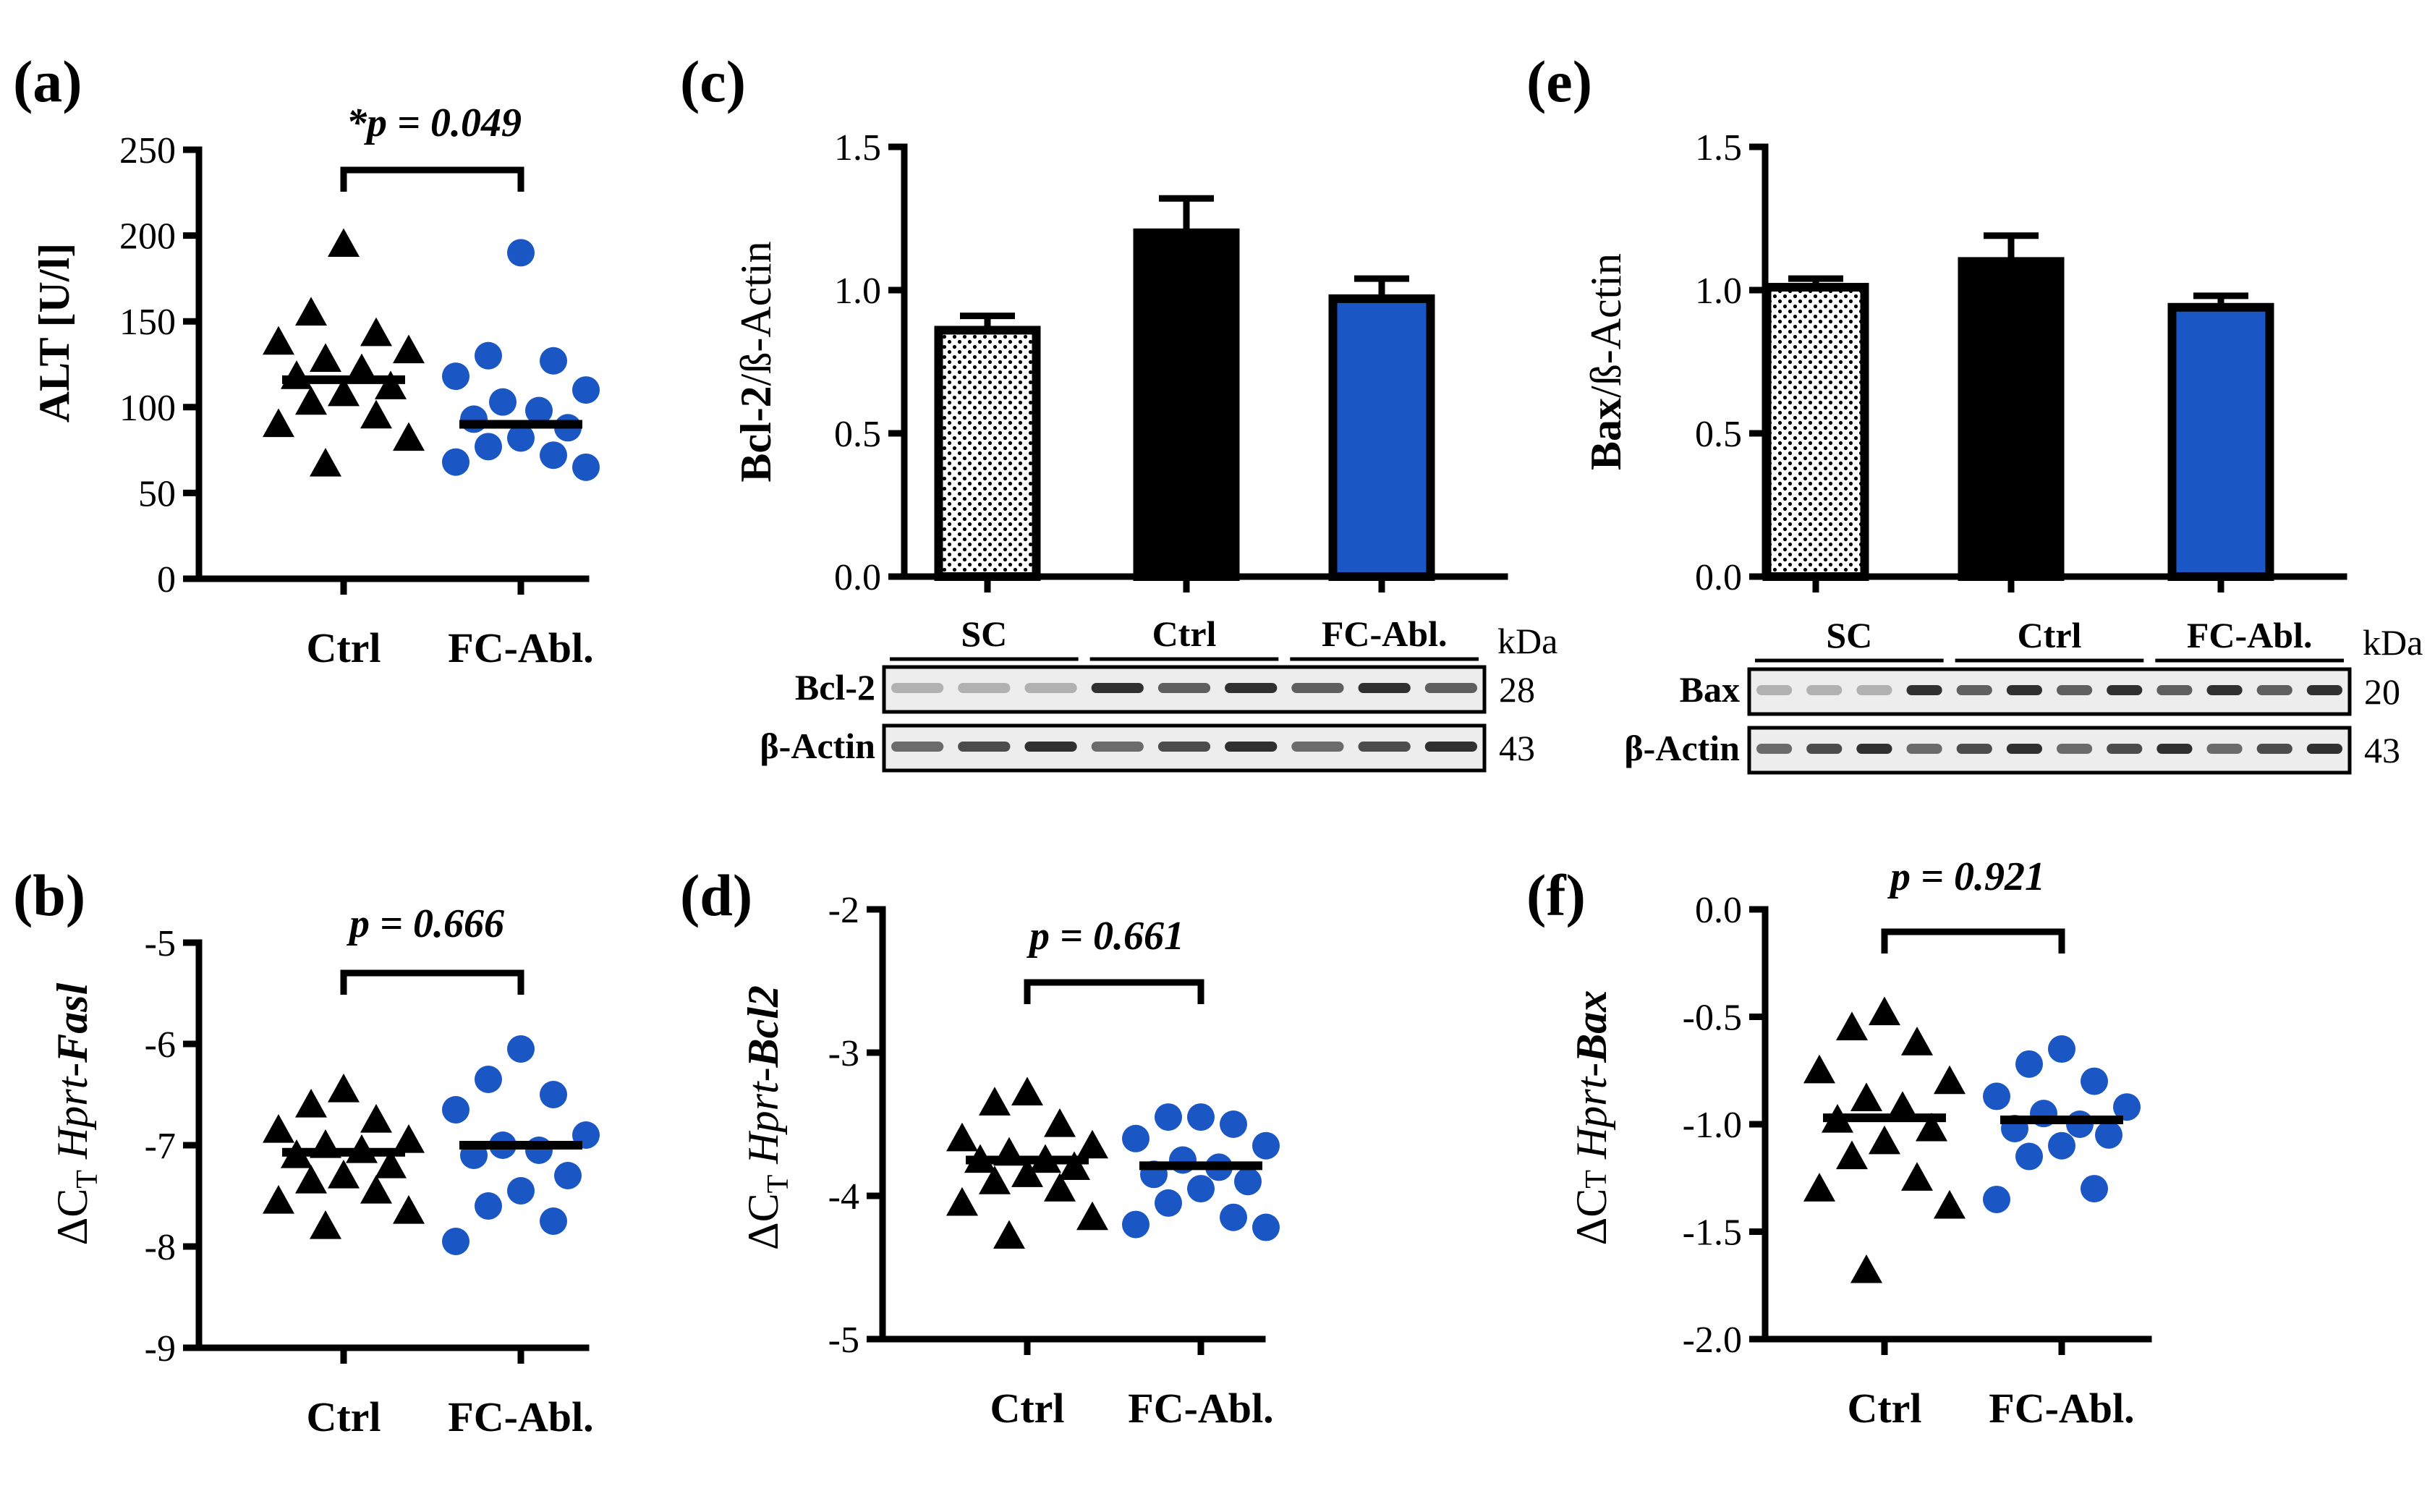  Describe the element at coordinates (148, 322) in the screenshot. I see `y-tick-label: 150` at that location.